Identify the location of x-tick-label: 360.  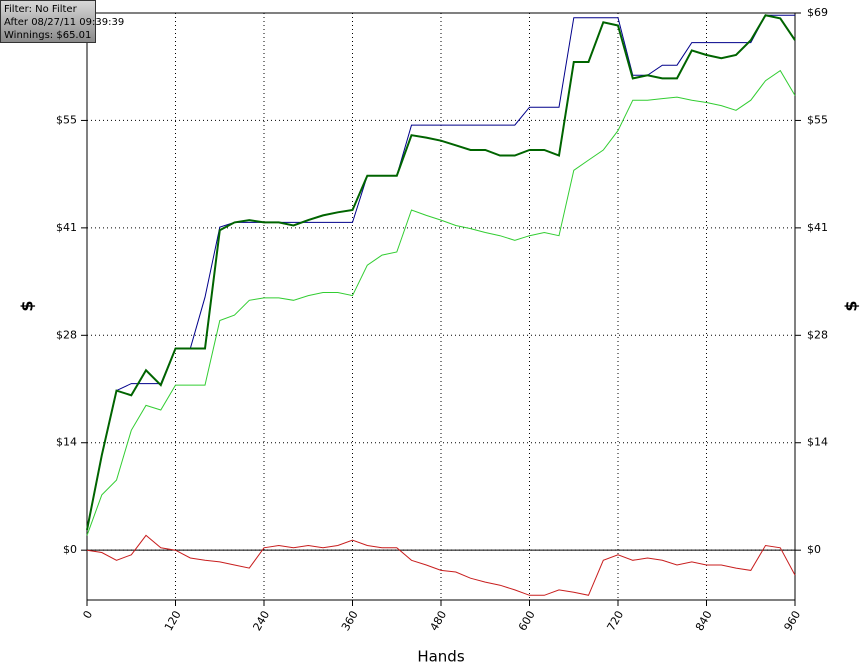
(350, 621).